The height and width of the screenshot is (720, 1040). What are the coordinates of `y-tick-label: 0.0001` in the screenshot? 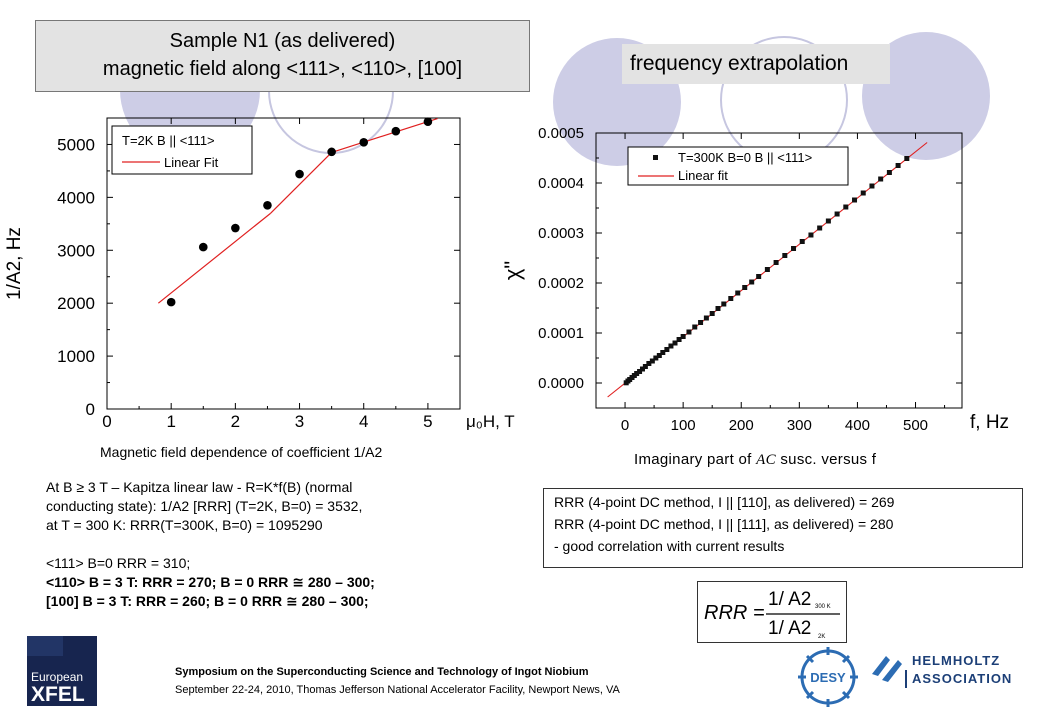 It's located at (561, 333).